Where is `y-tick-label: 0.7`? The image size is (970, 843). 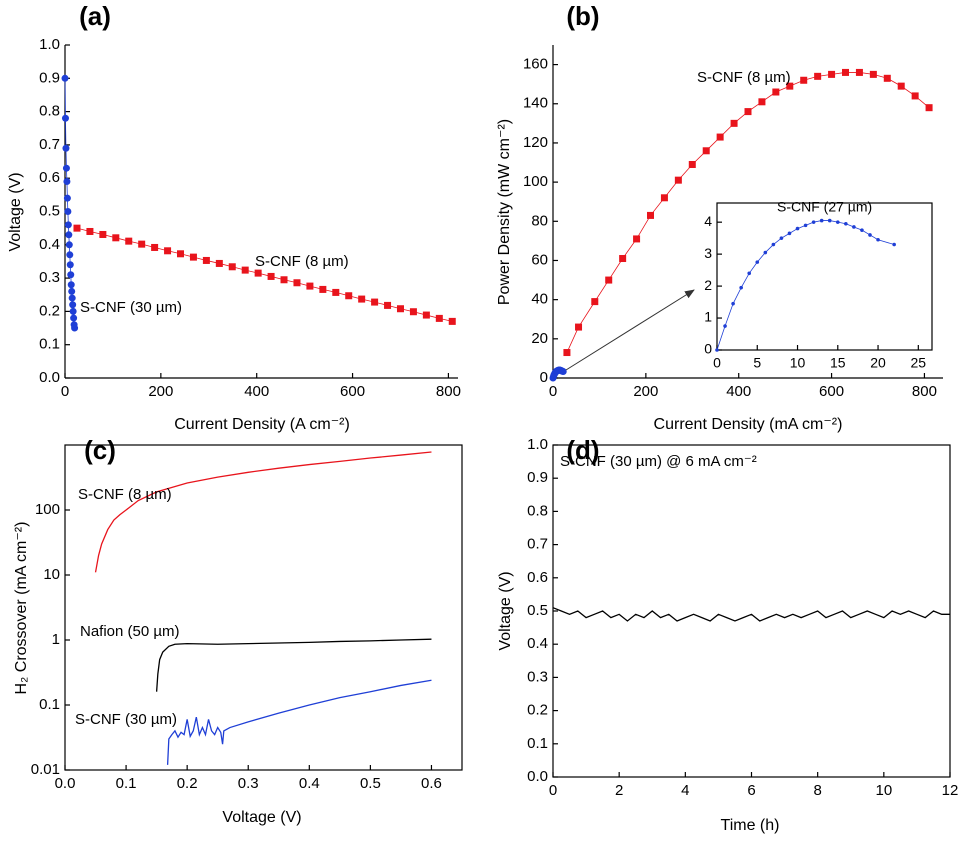 y-tick-label: 0.7 is located at coordinates (49, 144).